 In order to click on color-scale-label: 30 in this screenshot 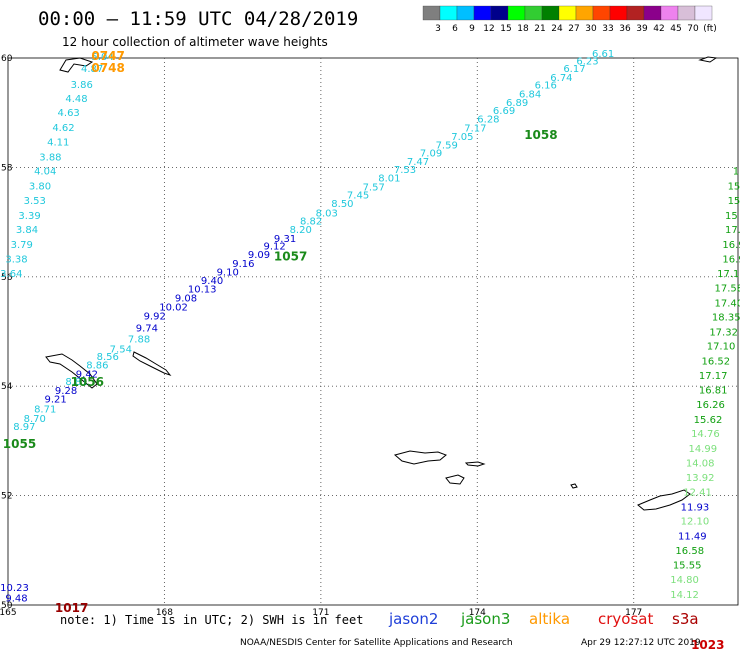, I will do `click(591, 29)`.